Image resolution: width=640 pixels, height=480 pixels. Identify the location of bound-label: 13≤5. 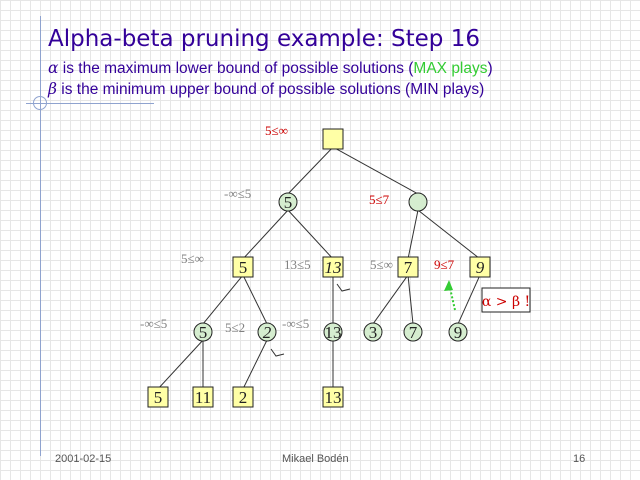
(297, 264).